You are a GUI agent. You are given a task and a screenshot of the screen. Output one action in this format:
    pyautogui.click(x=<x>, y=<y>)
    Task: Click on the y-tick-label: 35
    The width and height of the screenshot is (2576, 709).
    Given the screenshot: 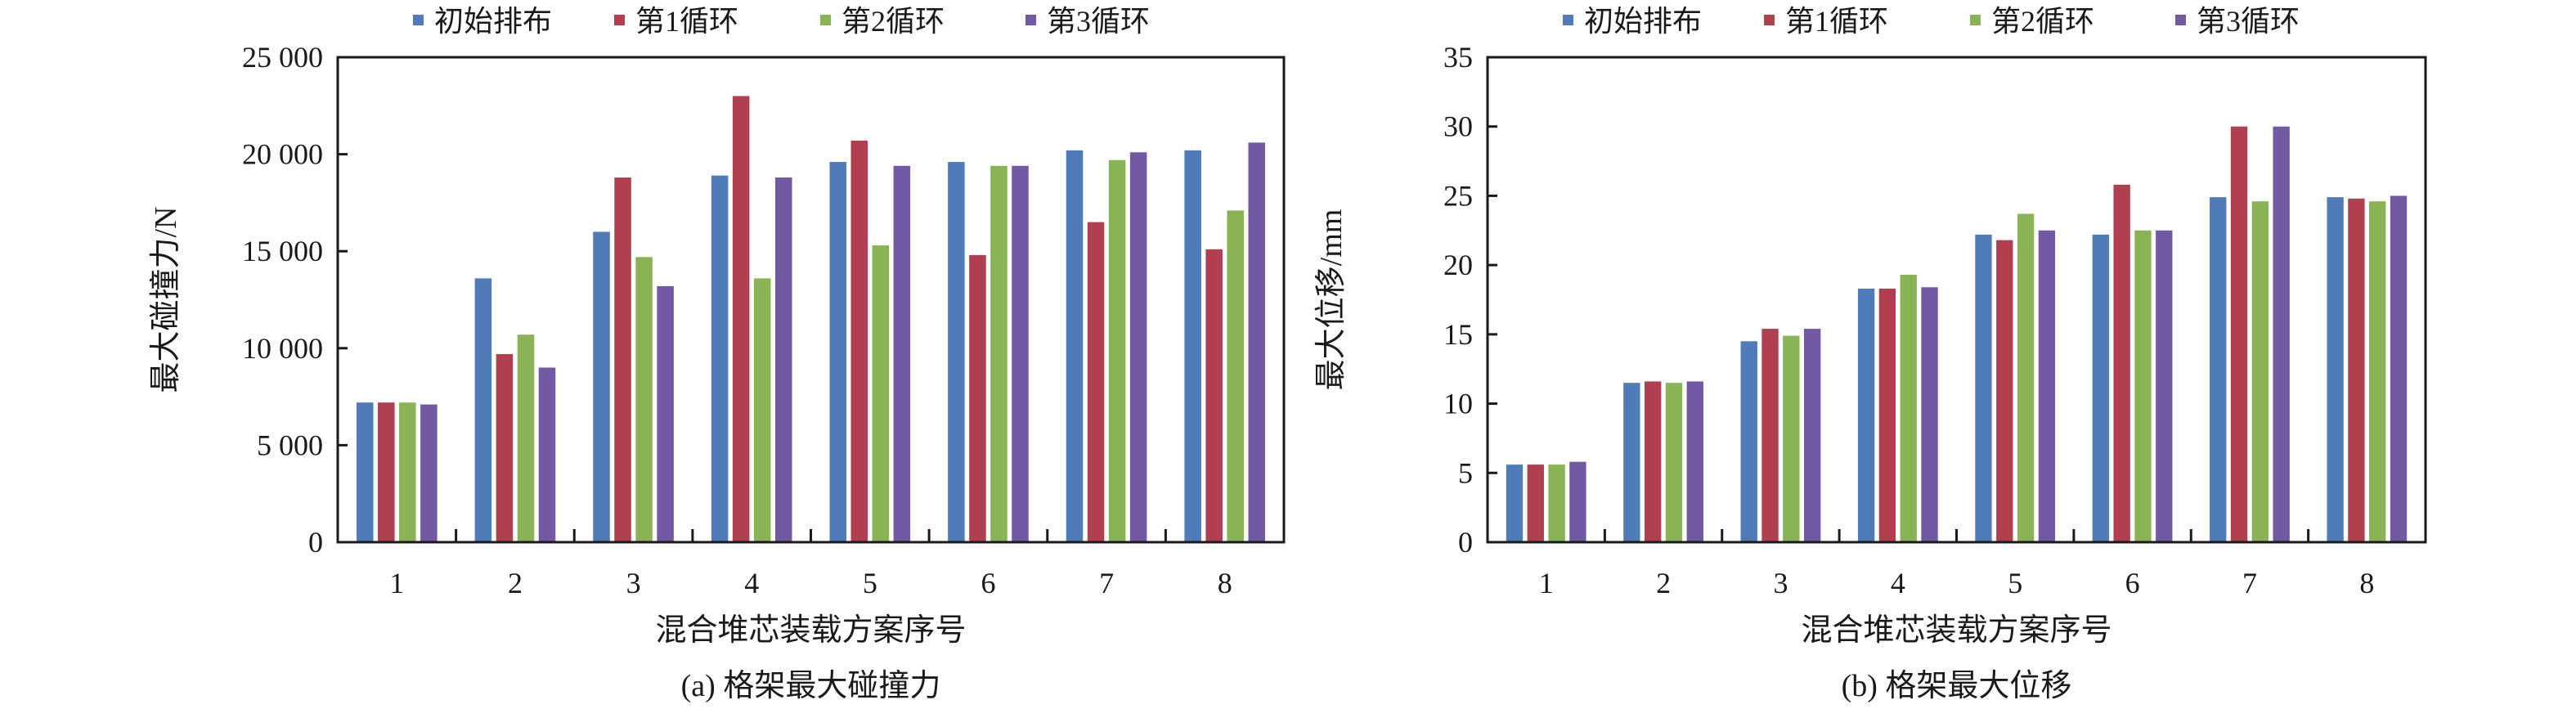 What is the action you would take?
    pyautogui.click(x=1458, y=58)
    